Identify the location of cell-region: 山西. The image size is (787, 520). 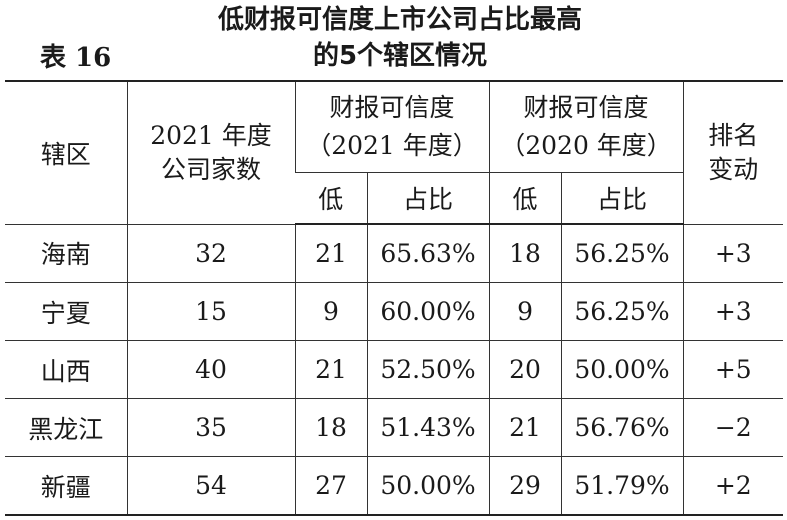
(66, 369).